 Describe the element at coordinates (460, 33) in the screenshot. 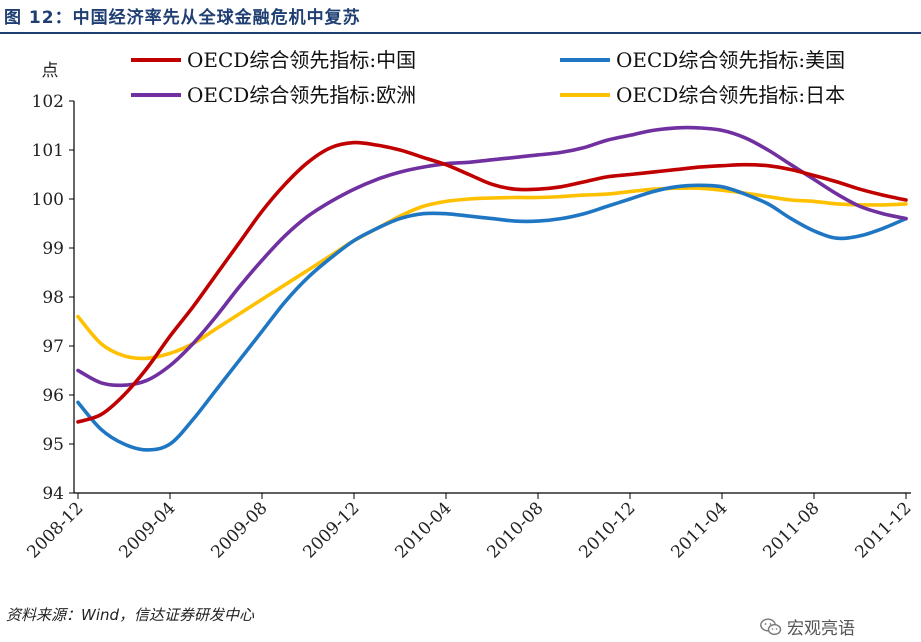

I see `title-rule` at that location.